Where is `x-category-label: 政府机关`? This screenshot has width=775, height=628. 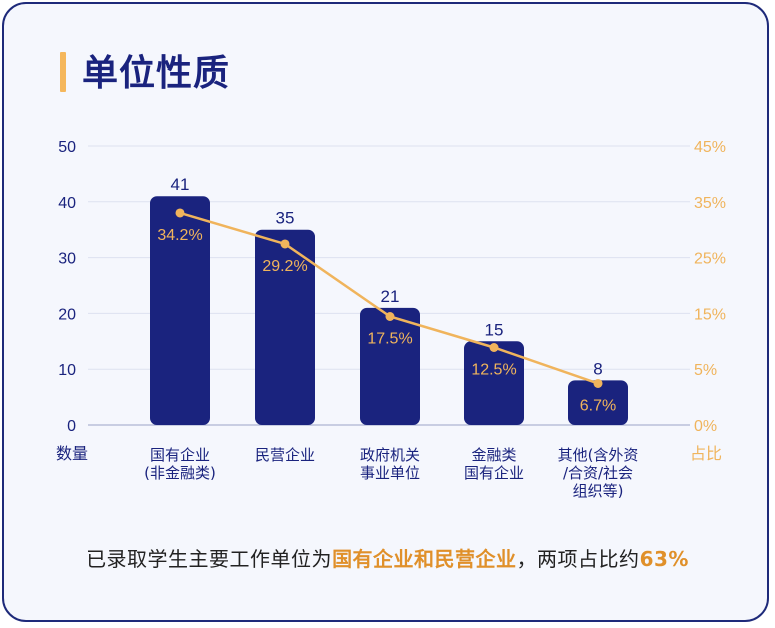
x-category-label: 政府机关 is located at coordinates (390, 455).